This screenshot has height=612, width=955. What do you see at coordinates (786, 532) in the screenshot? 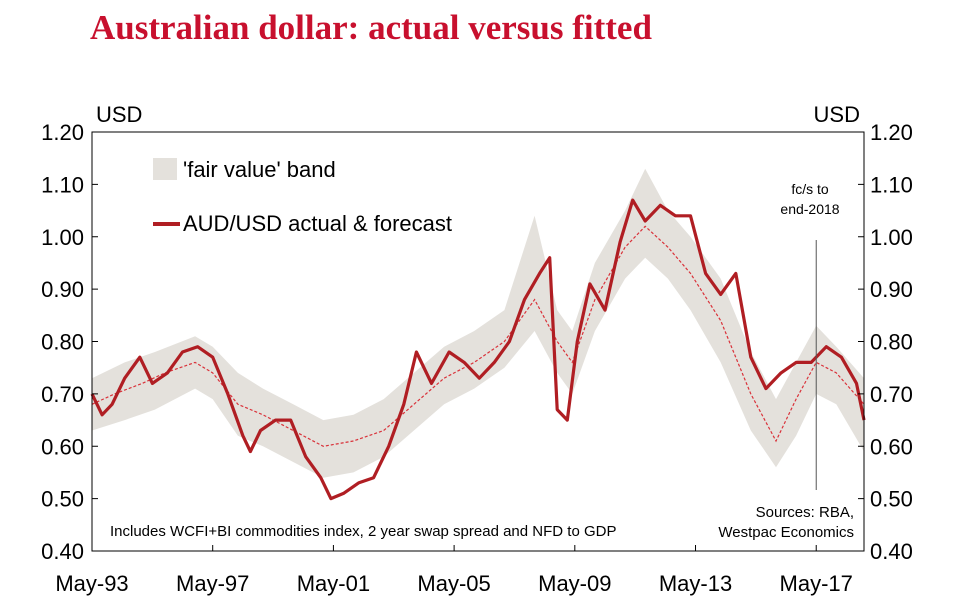
I see `source-line-2: Westpac Economics` at bounding box center [786, 532].